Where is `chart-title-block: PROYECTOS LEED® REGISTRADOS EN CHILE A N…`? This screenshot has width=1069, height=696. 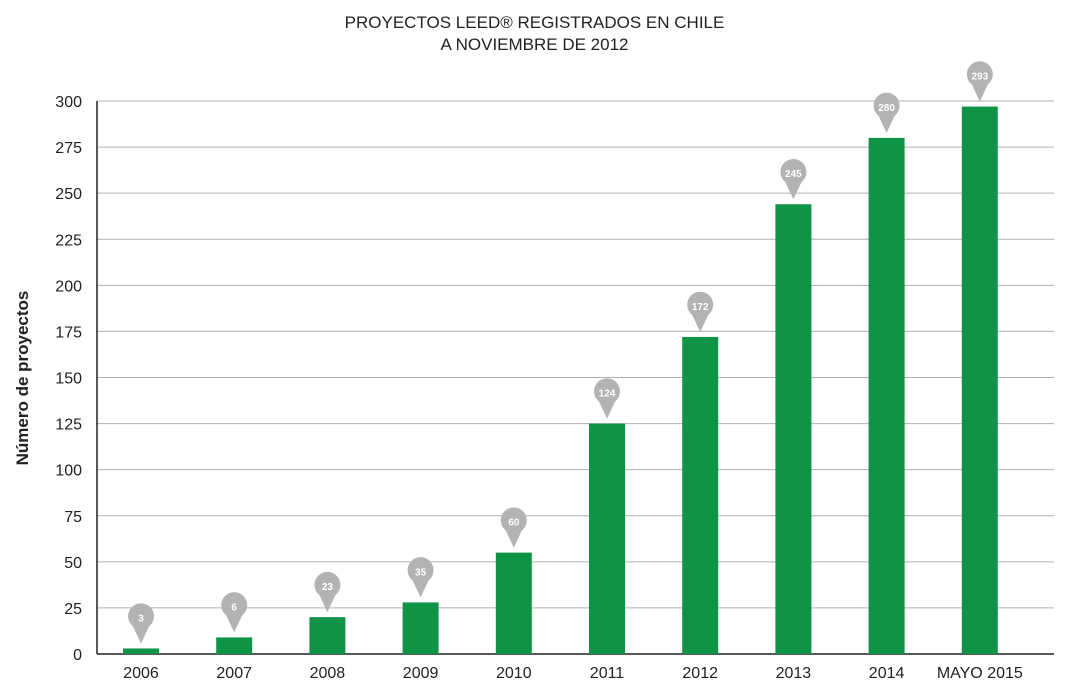 chart-title-block: PROYECTOS LEED® REGISTRADOS EN CHILE A N… is located at coordinates (534, 34).